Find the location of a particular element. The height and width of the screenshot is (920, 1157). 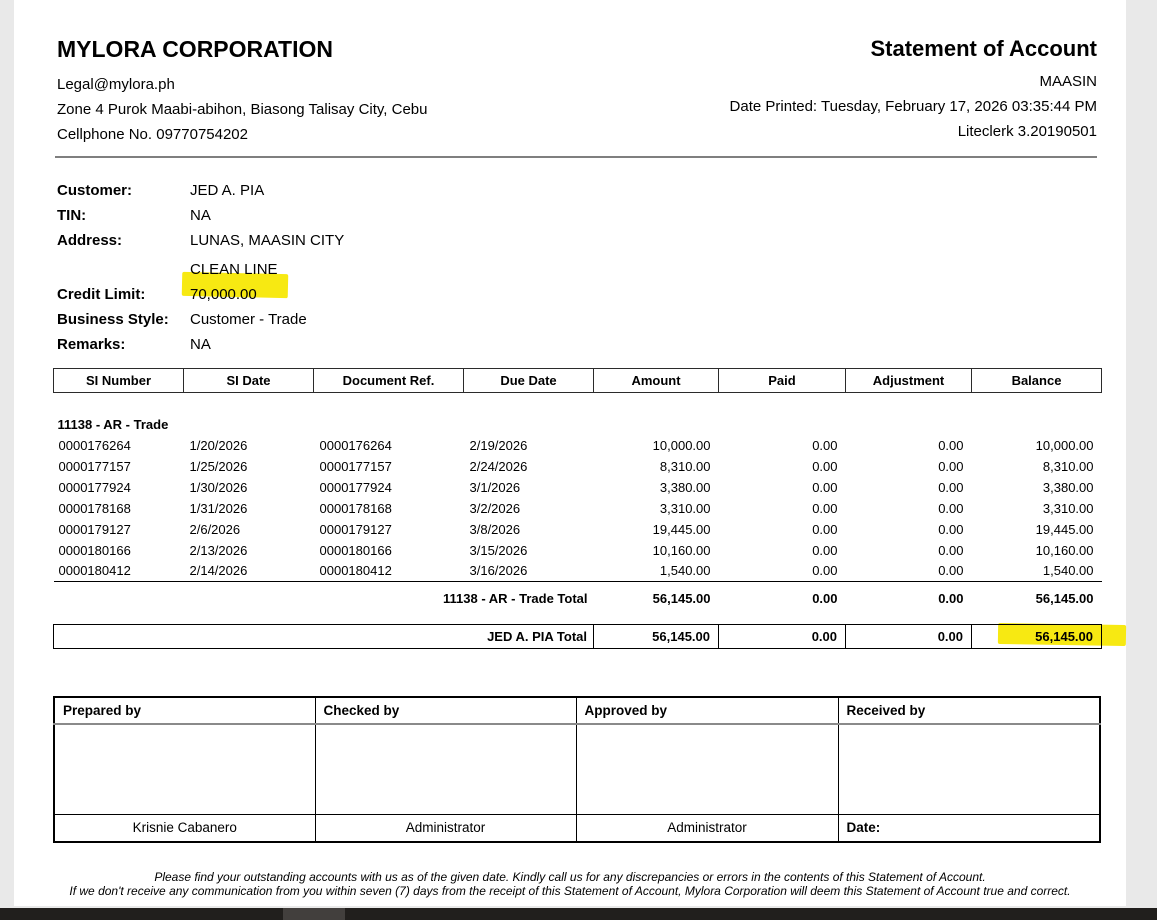

checked-by-label: Checked by is located at coordinates (445, 711).